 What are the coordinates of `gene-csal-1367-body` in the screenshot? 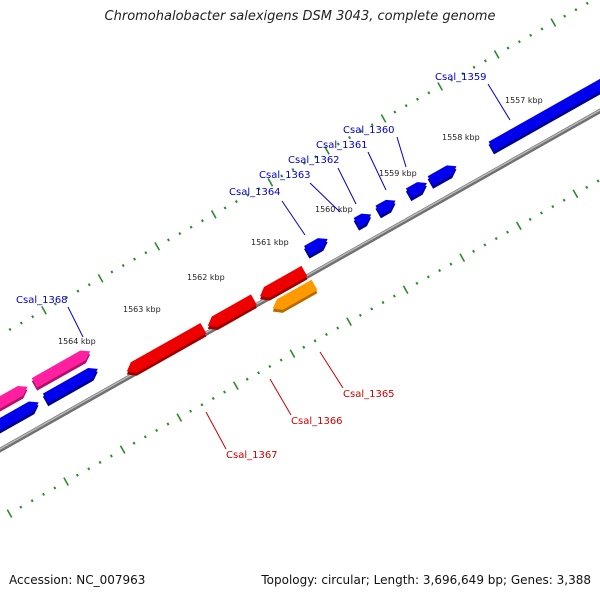 It's located at (166, 347).